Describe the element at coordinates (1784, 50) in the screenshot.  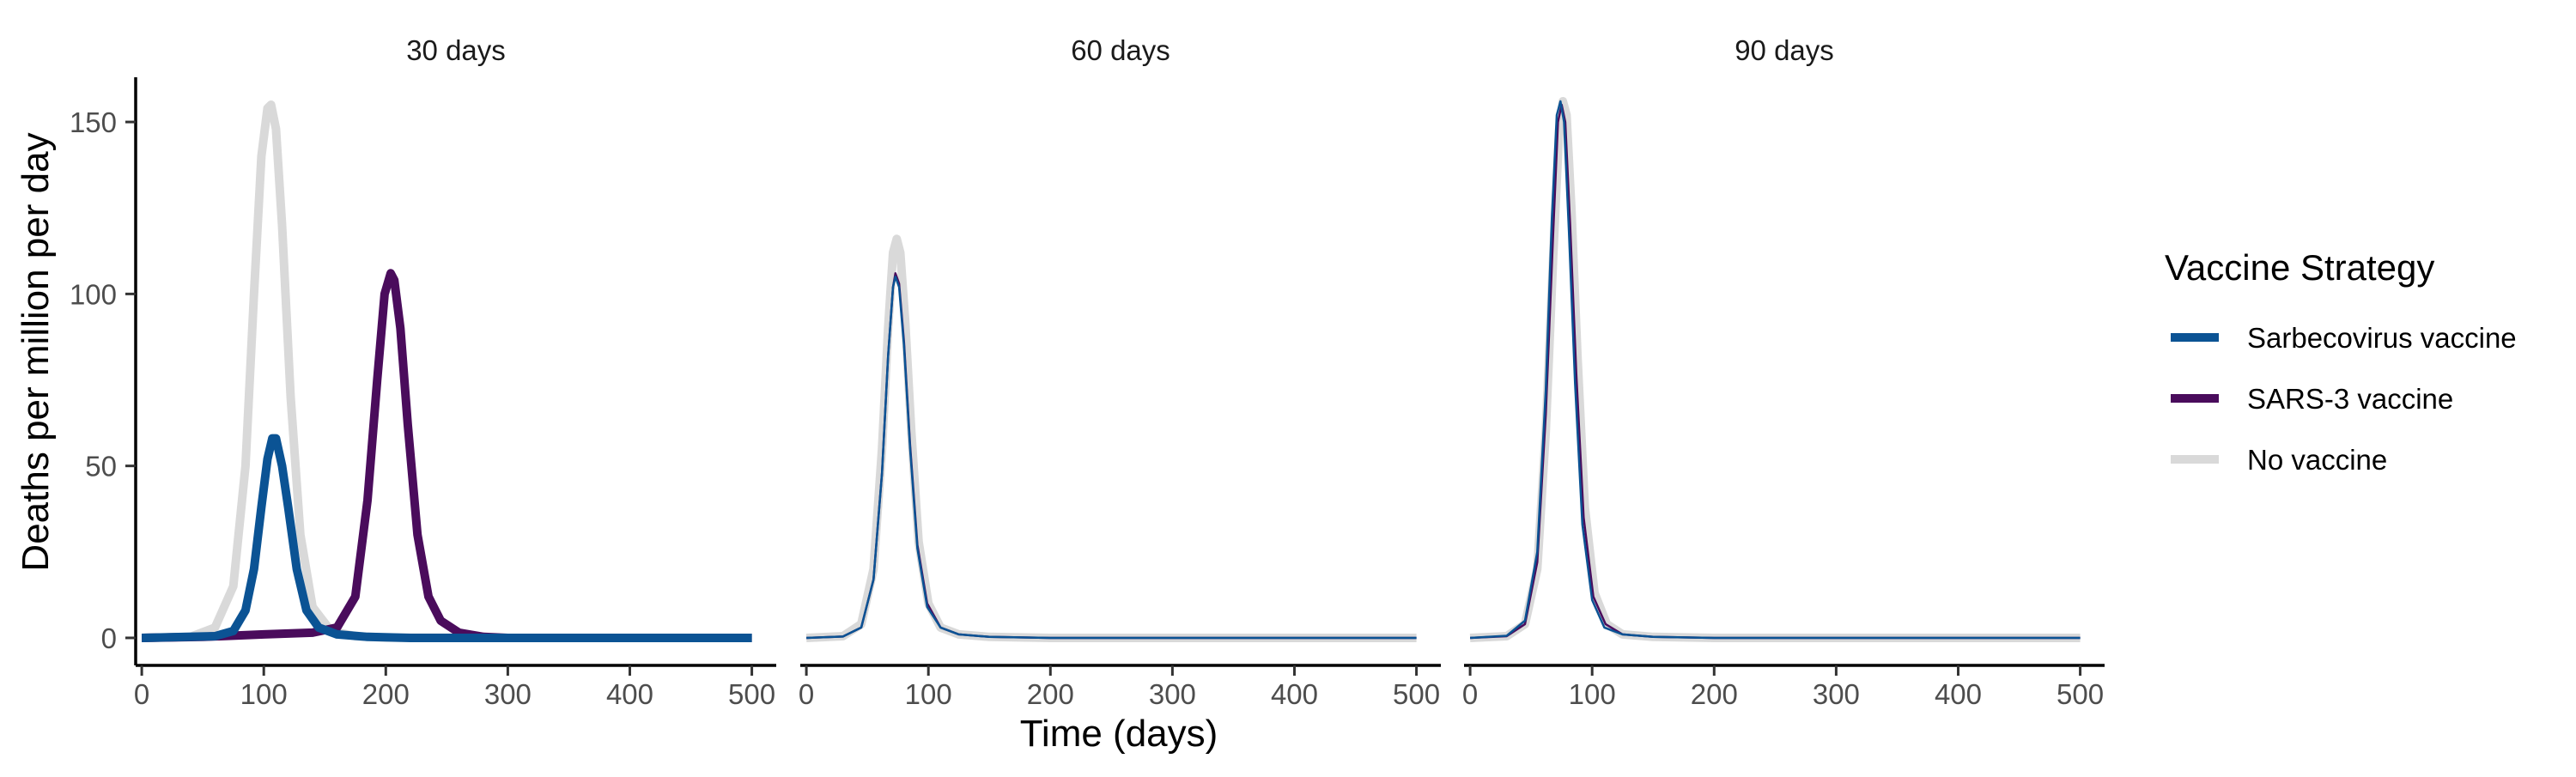
I see `panel-title: 90 days` at that location.